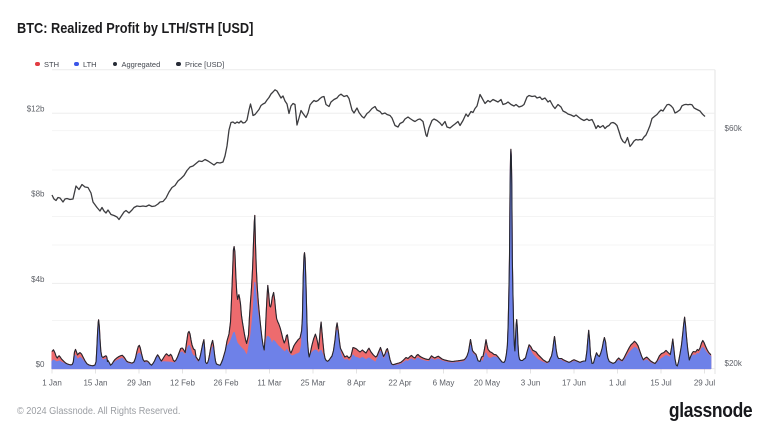  Describe the element at coordinates (313, 383) in the screenshot. I see `svg-text: 25 Mar` at that location.